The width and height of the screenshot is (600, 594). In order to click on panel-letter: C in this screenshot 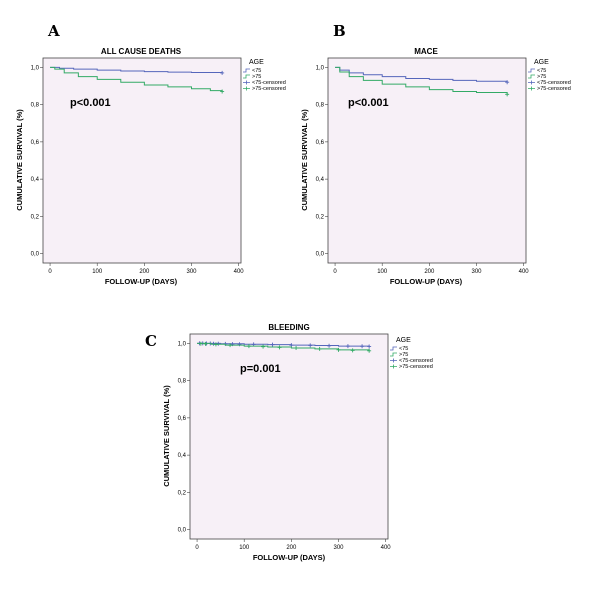, I will do `click(151, 341)`.